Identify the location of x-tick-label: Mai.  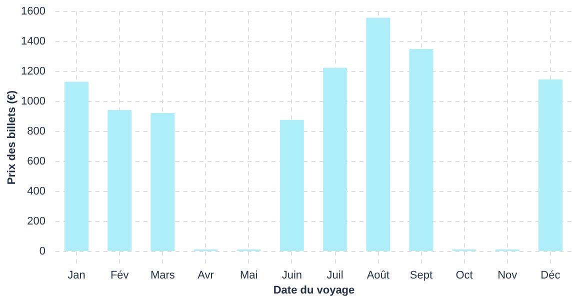
(249, 276).